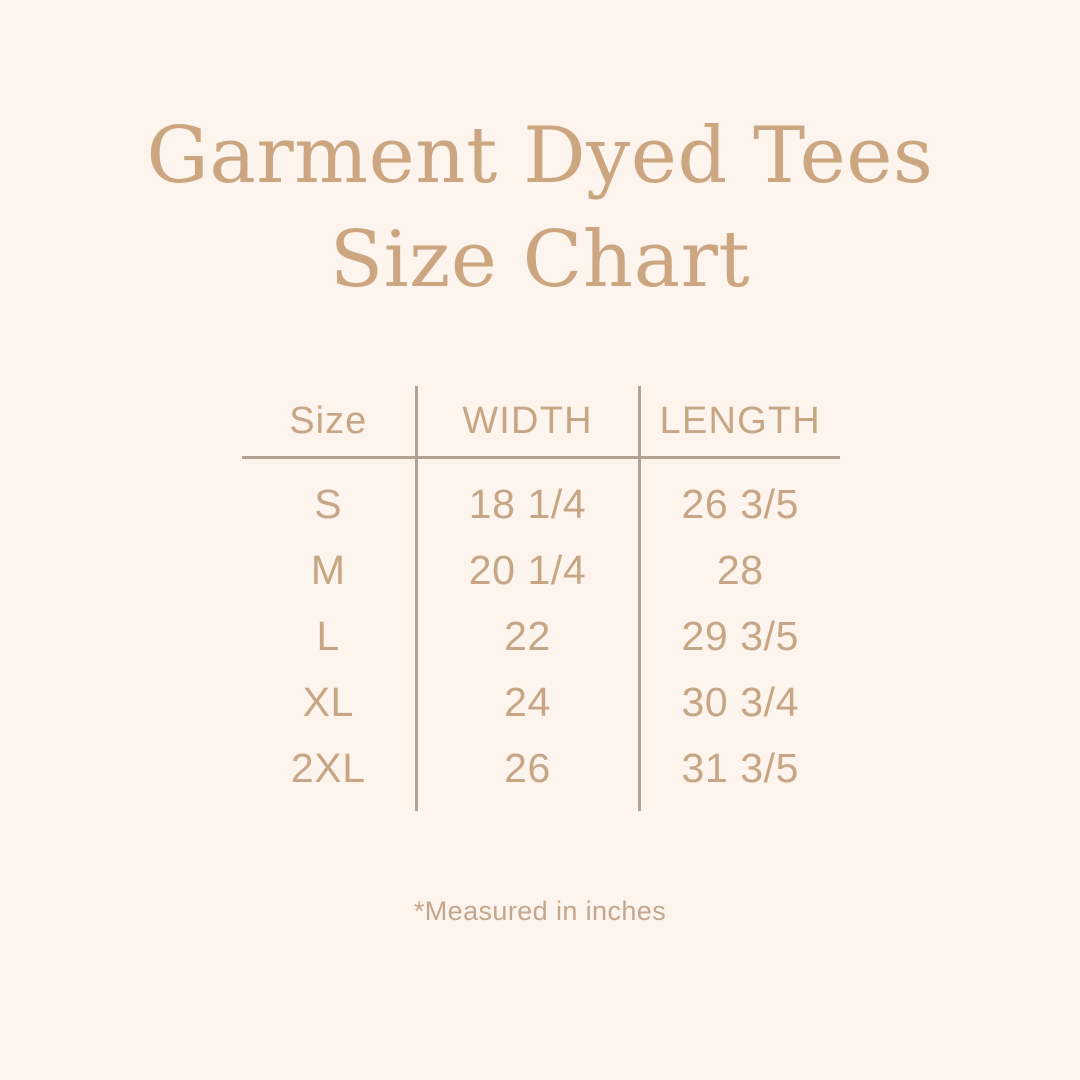 The width and height of the screenshot is (1080, 1080). What do you see at coordinates (740, 569) in the screenshot?
I see `cell-length: 28` at bounding box center [740, 569].